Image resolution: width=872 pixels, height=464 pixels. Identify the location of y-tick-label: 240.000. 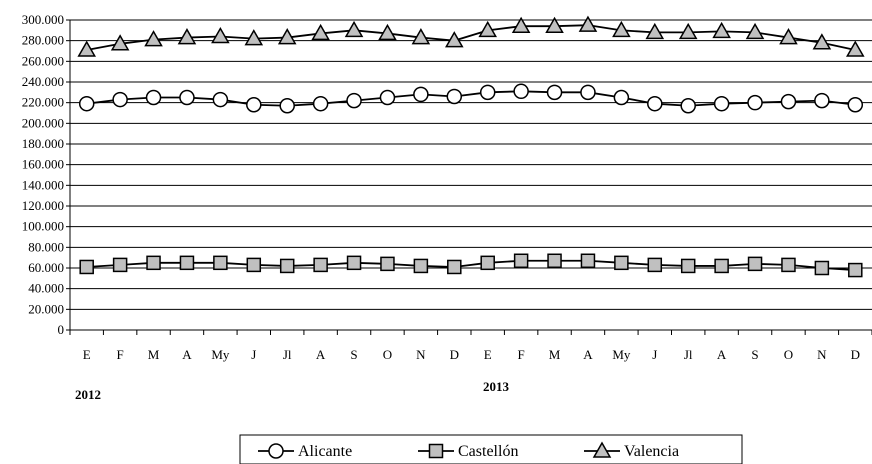
(43, 81).